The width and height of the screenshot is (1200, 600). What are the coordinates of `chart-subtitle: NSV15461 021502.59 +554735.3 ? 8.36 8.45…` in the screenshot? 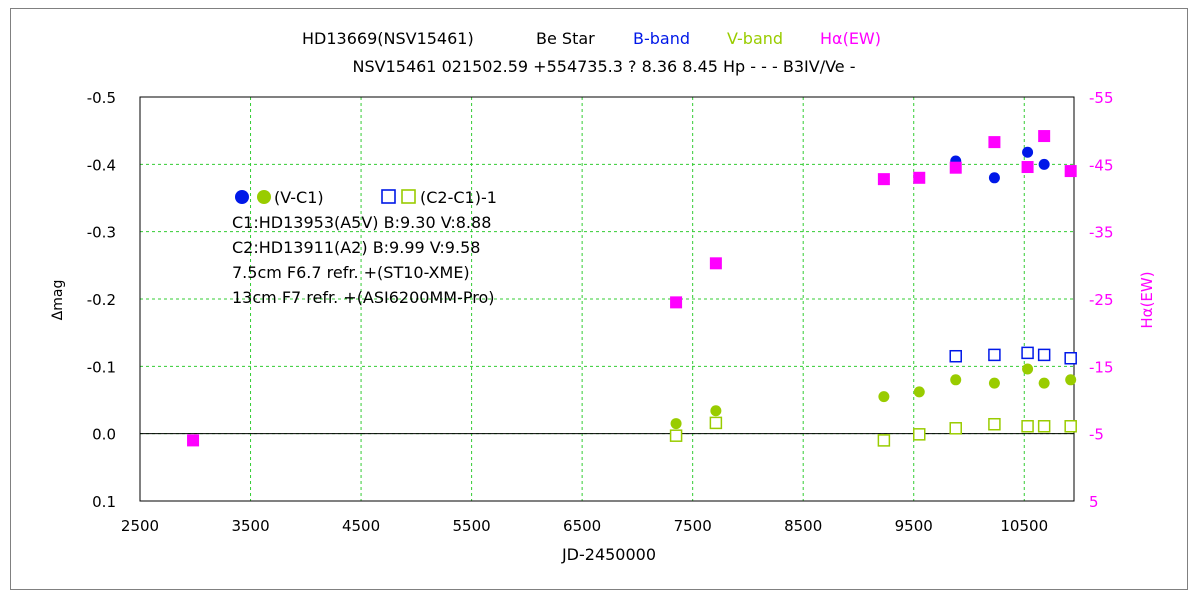 It's located at (604, 66).